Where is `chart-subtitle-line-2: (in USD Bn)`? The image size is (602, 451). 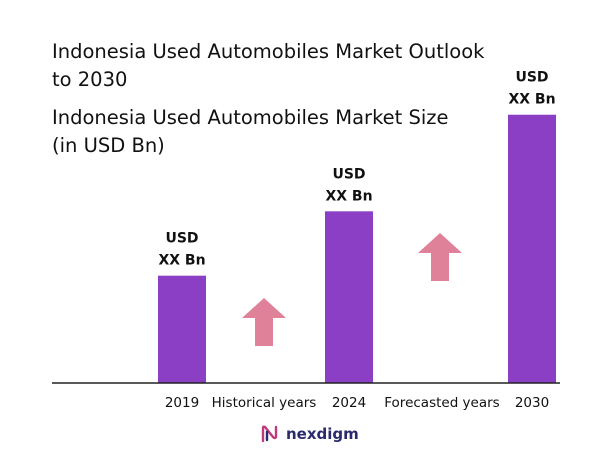
chart-subtitle-line-2: (in USD Bn) is located at coordinates (108, 145).